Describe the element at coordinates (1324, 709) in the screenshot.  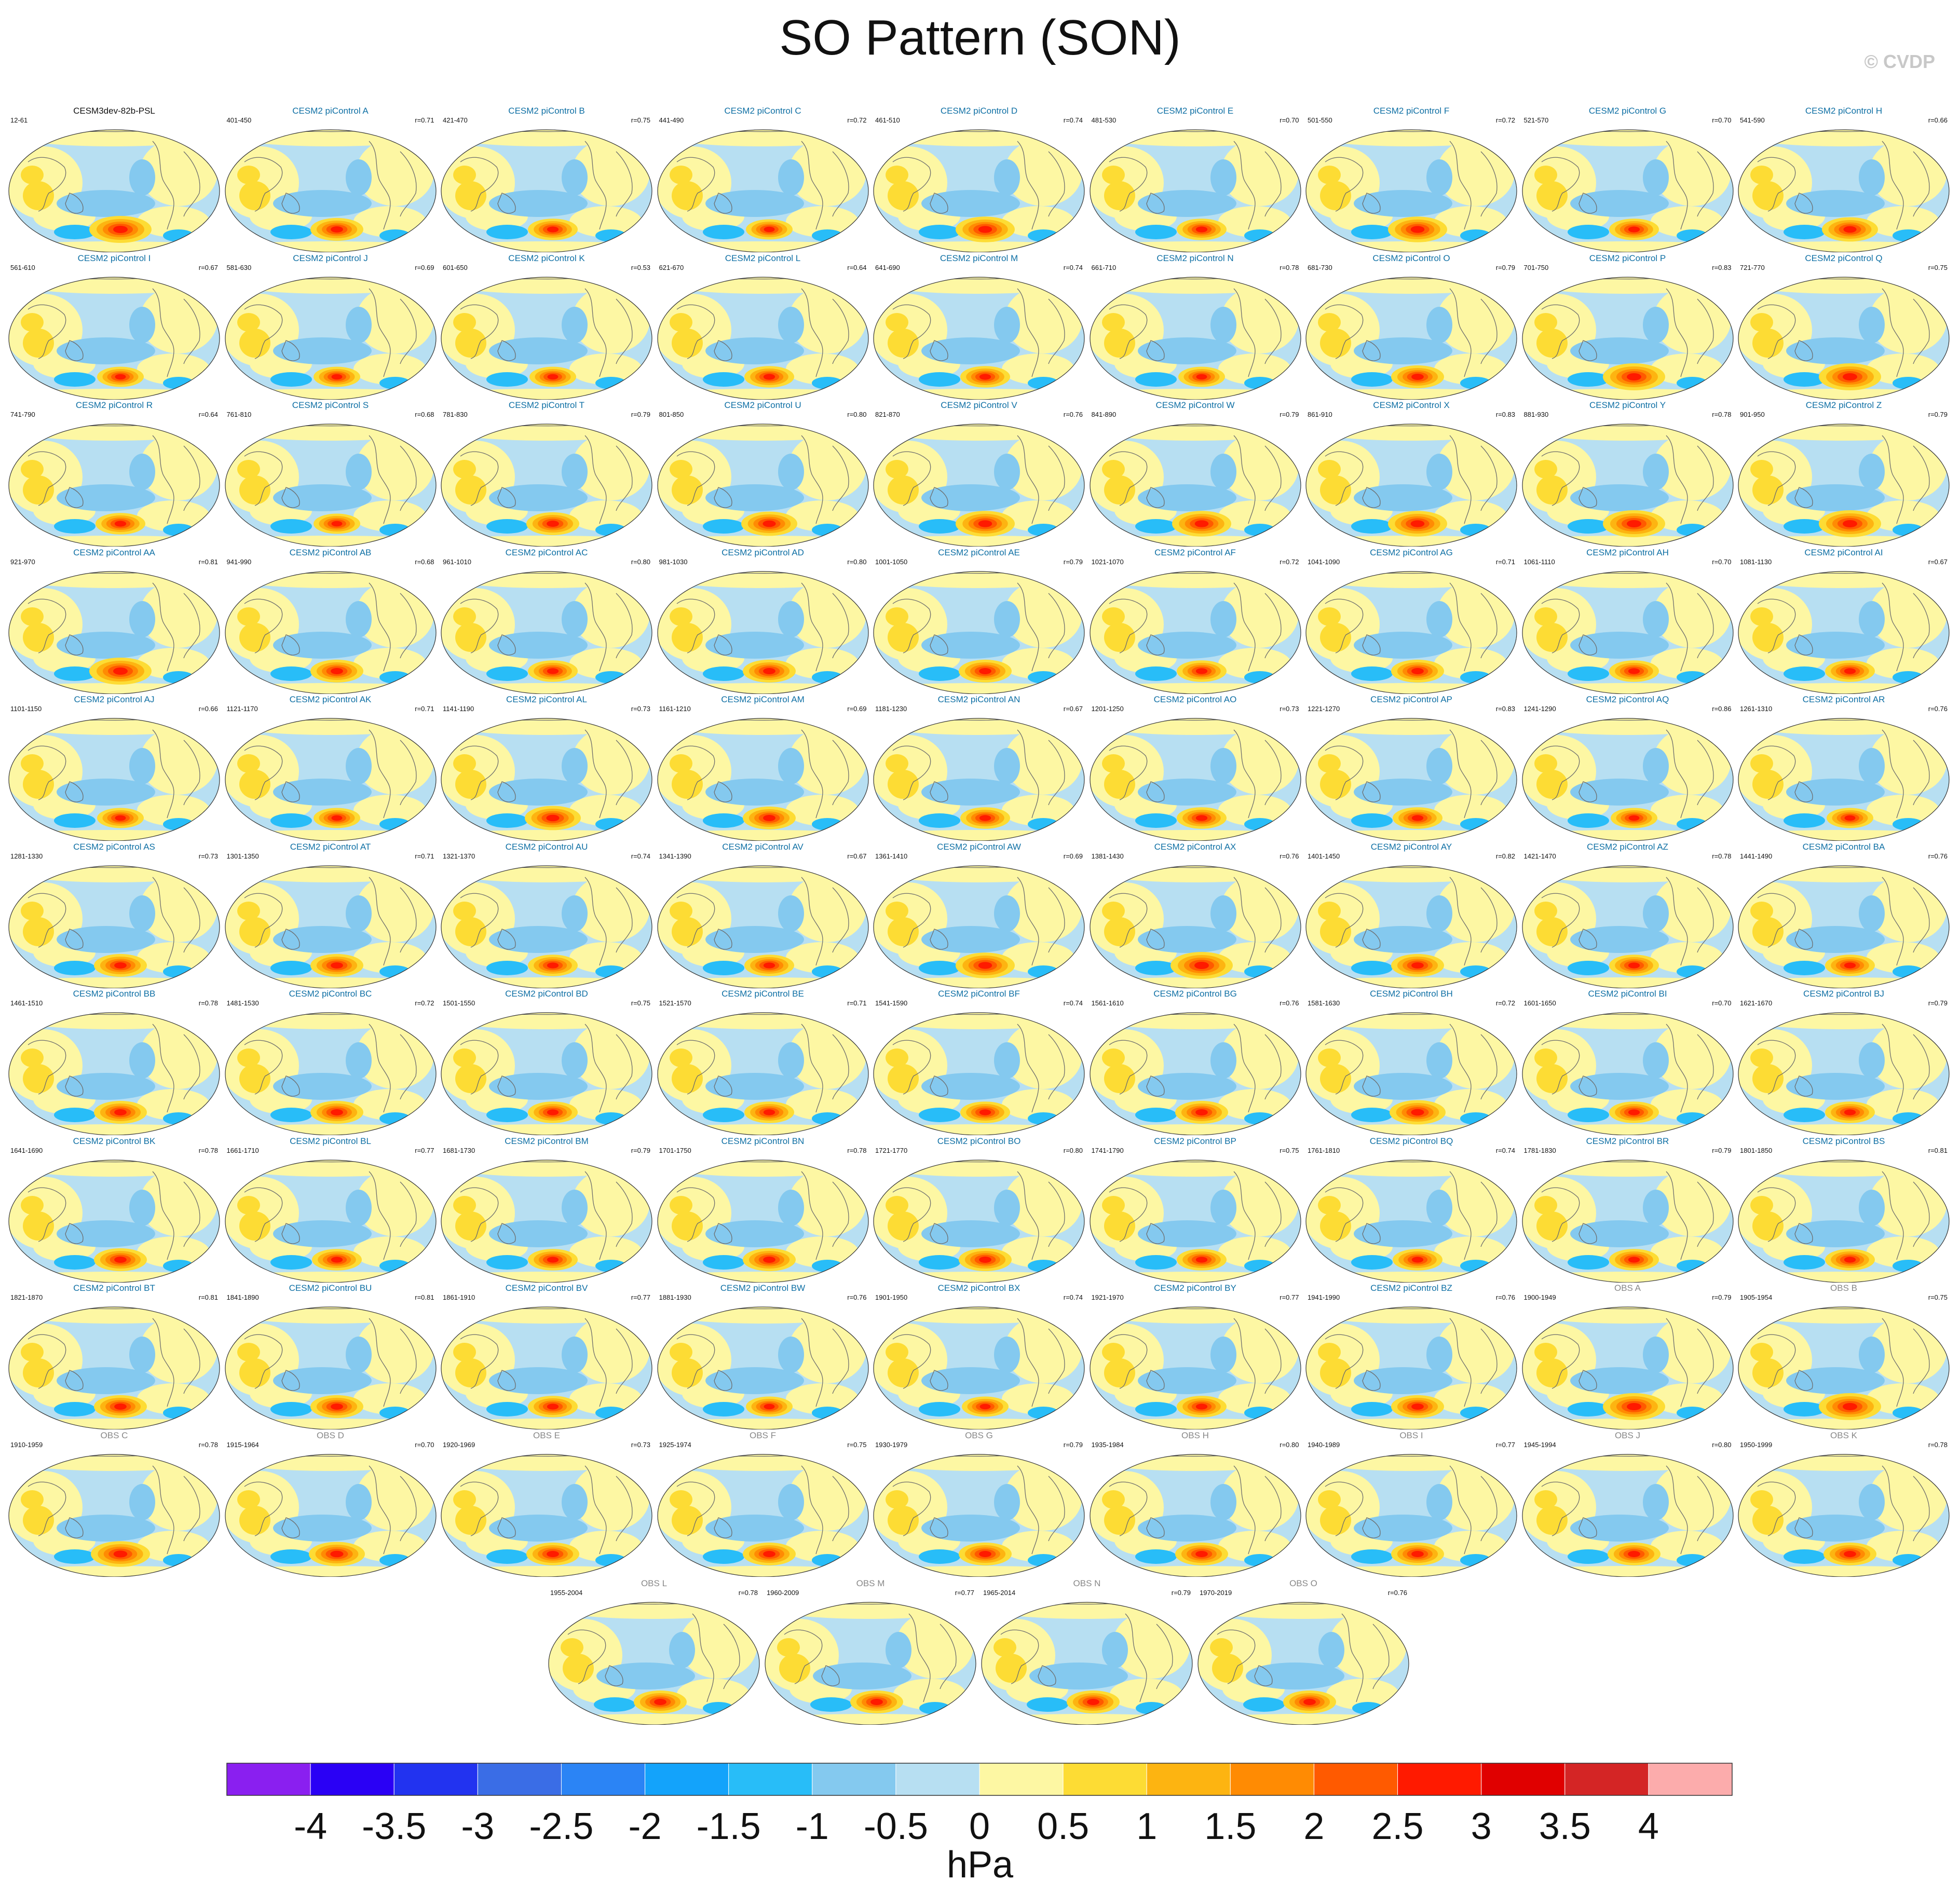
I see `panel-years: 1221-1270` at that location.